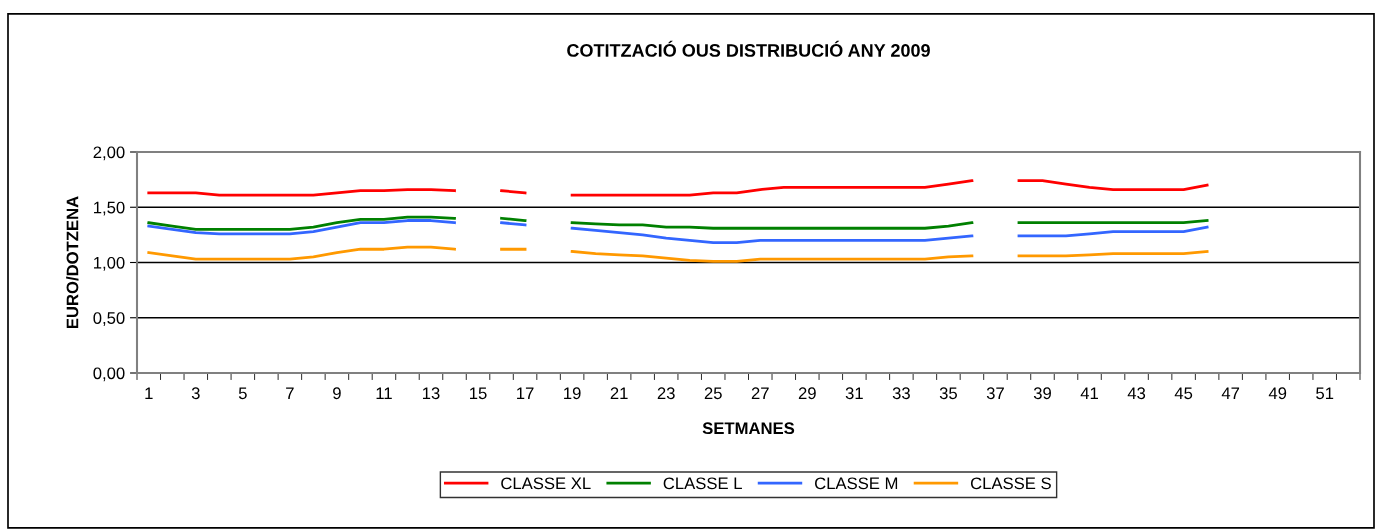 Image resolution: width=1382 pixels, height=529 pixels. I want to click on x-tick-label: 47, so click(1230, 393).